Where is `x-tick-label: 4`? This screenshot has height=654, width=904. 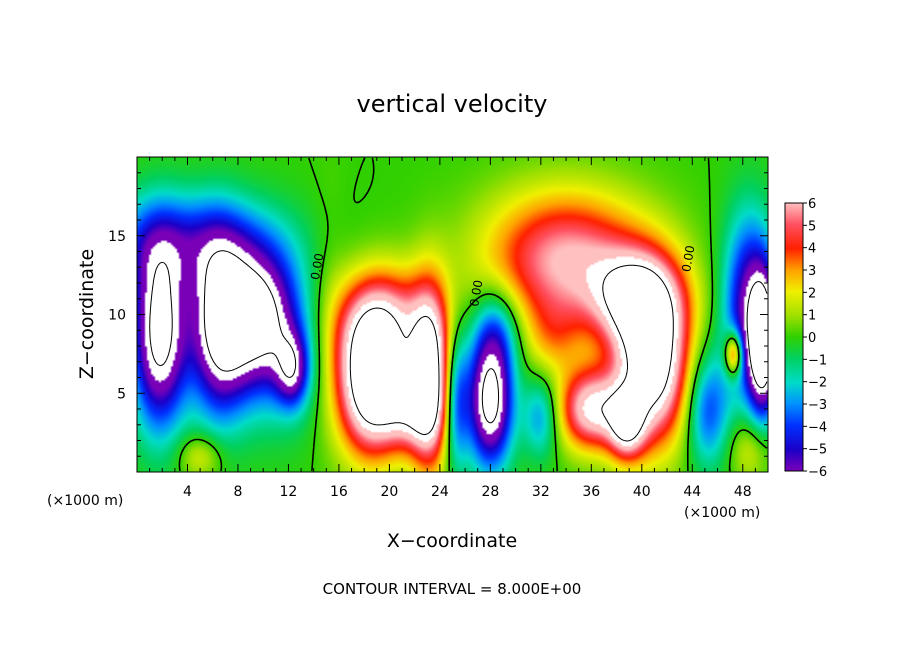
x-tick-label: 4 is located at coordinates (187, 492).